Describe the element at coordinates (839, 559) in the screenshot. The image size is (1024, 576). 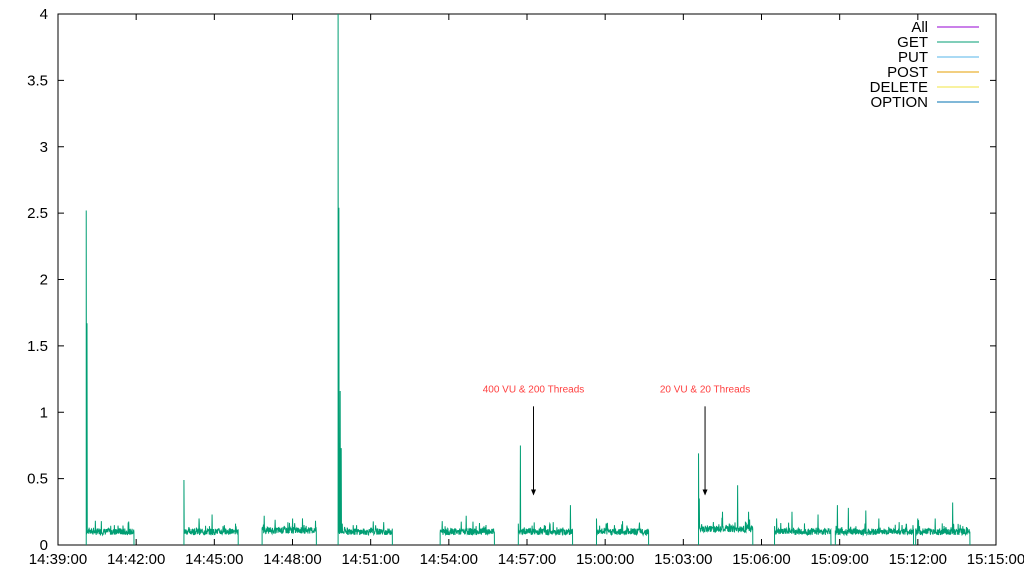
I see `x-tick-label: 15:09:00` at that location.